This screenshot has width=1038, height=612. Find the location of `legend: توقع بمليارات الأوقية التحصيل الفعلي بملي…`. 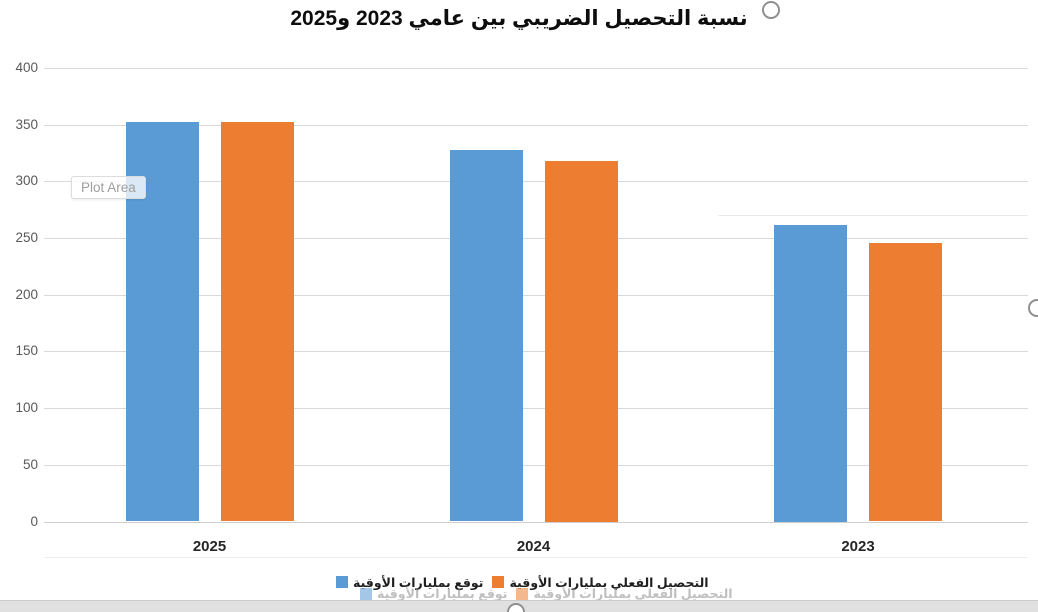

legend: توقع بمليارات الأوقية التحصيل الفعلي بملي… is located at coordinates (527, 582).